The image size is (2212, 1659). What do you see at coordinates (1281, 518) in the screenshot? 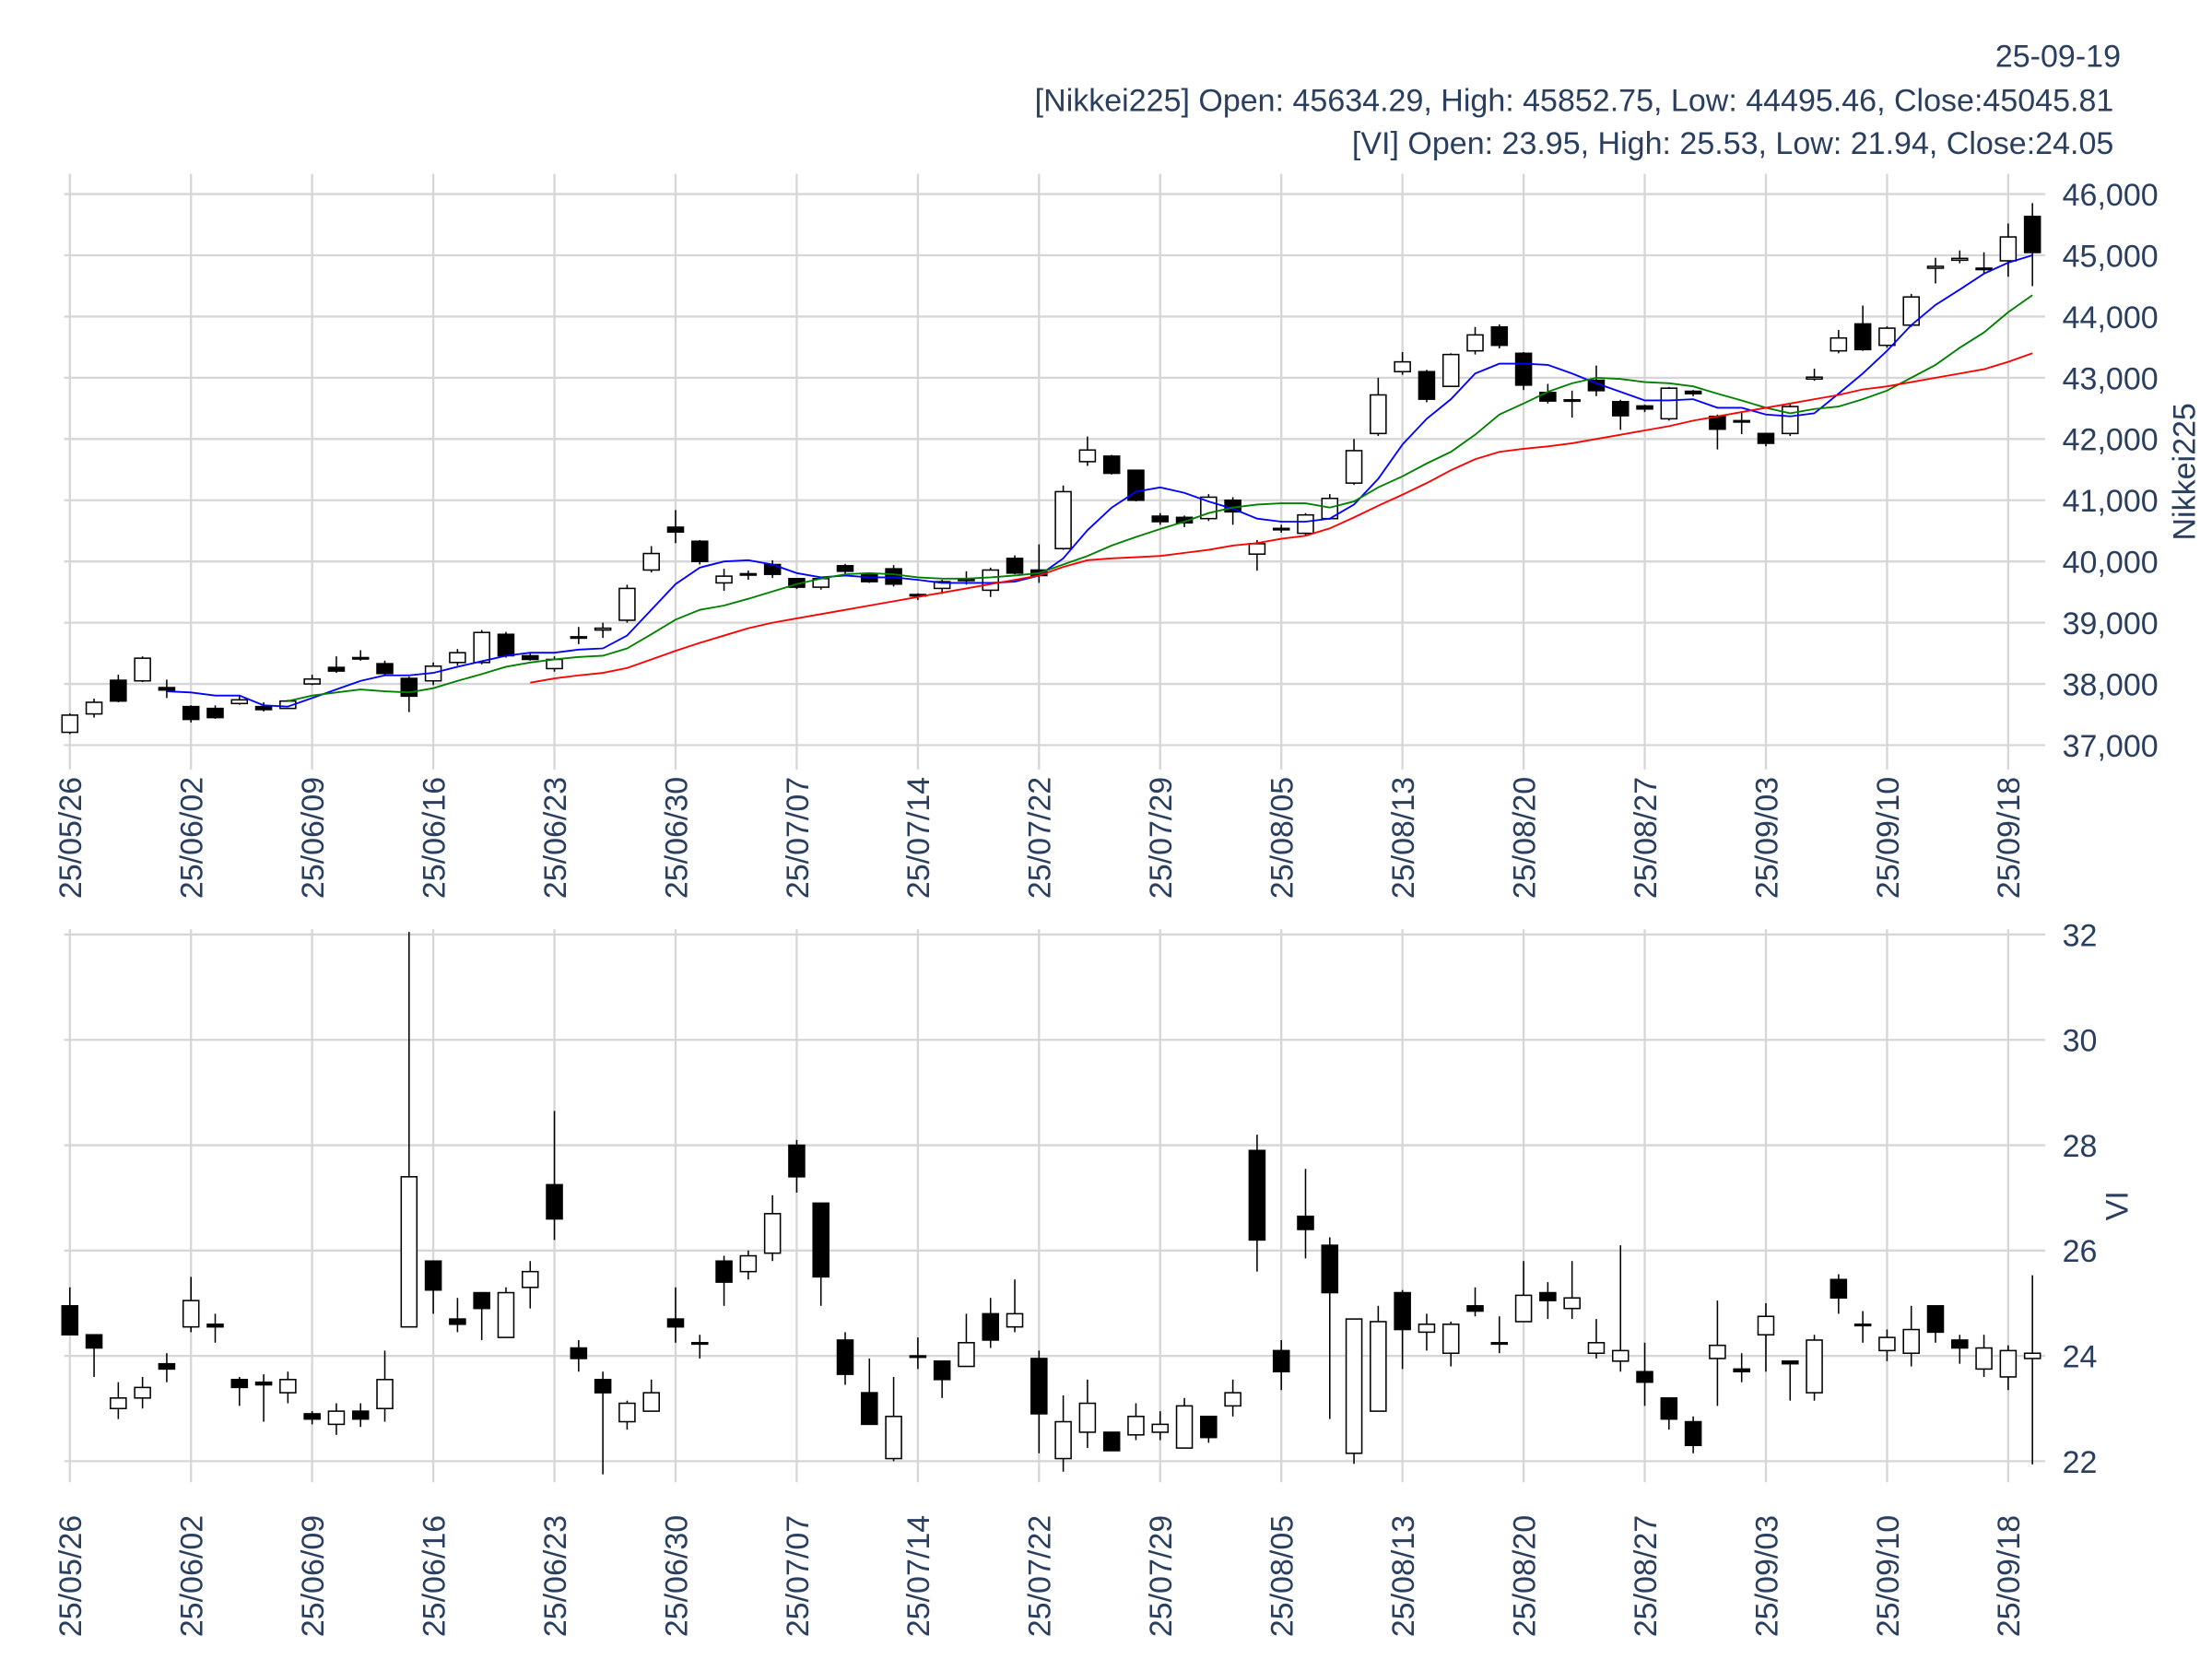
I see `average-line` at bounding box center [1281, 518].